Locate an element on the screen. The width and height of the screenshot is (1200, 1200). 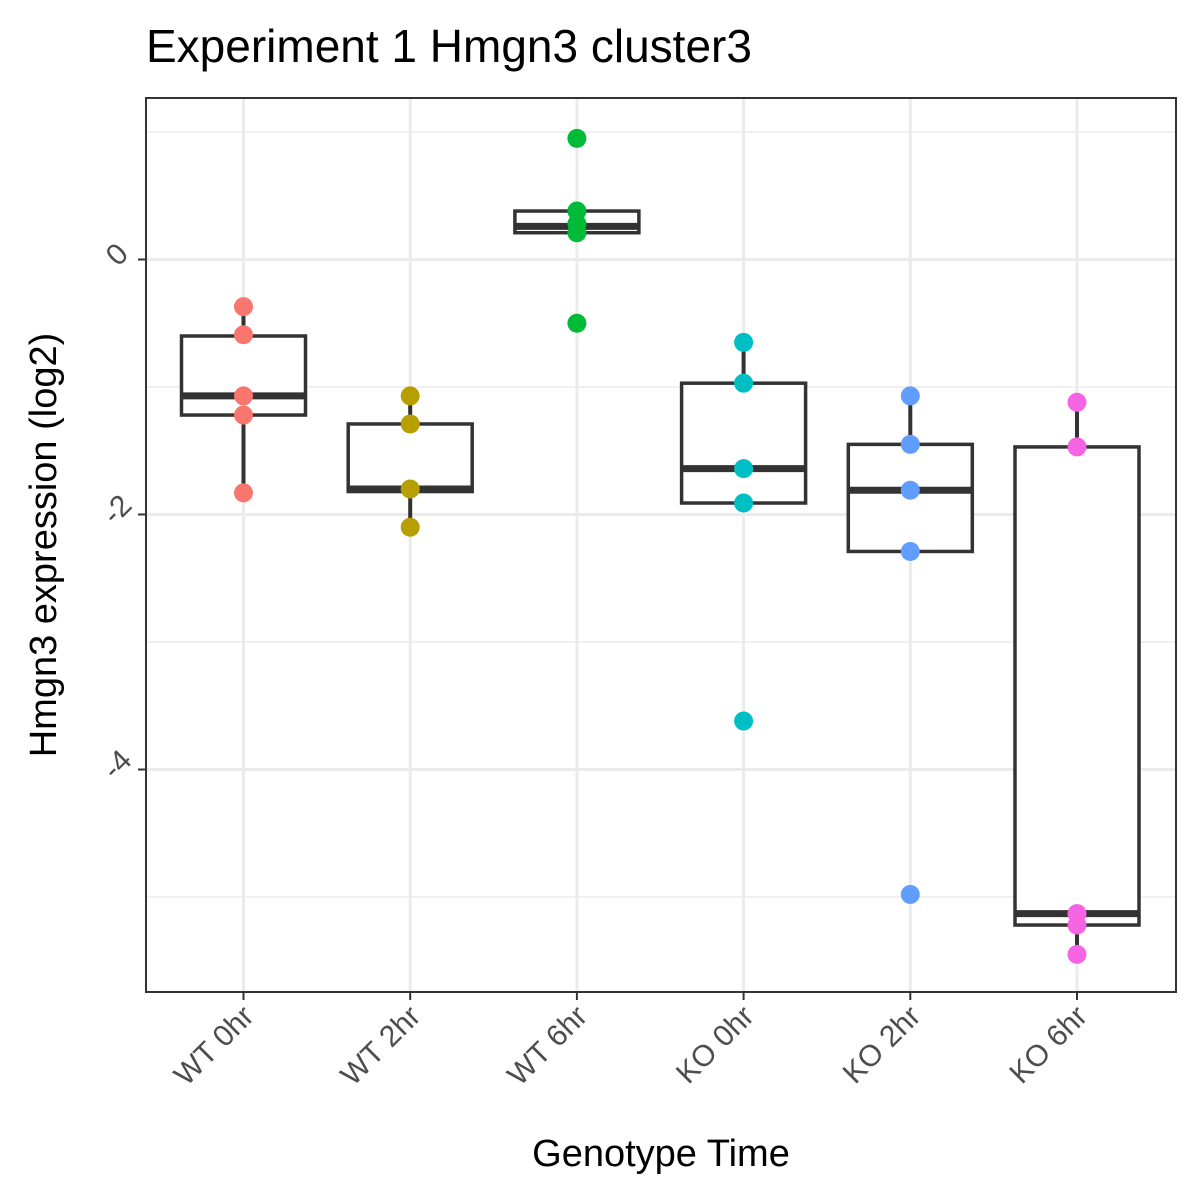
chart-title: Experiment 1 Hmgn3 cluster3 is located at coordinates (449, 46).